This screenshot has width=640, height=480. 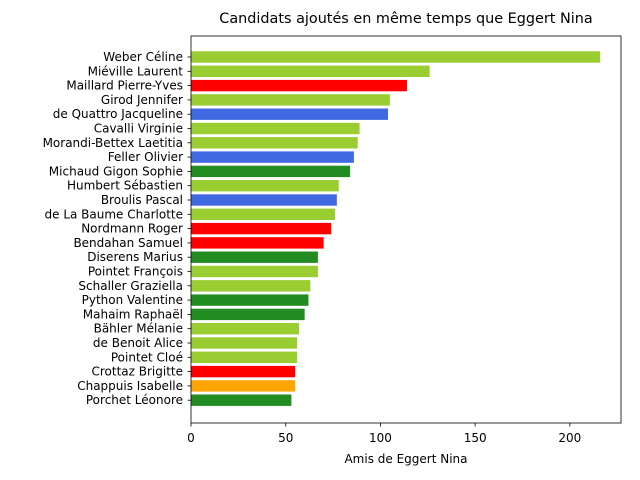 I want to click on x-tick-label: 0, so click(x=191, y=438).